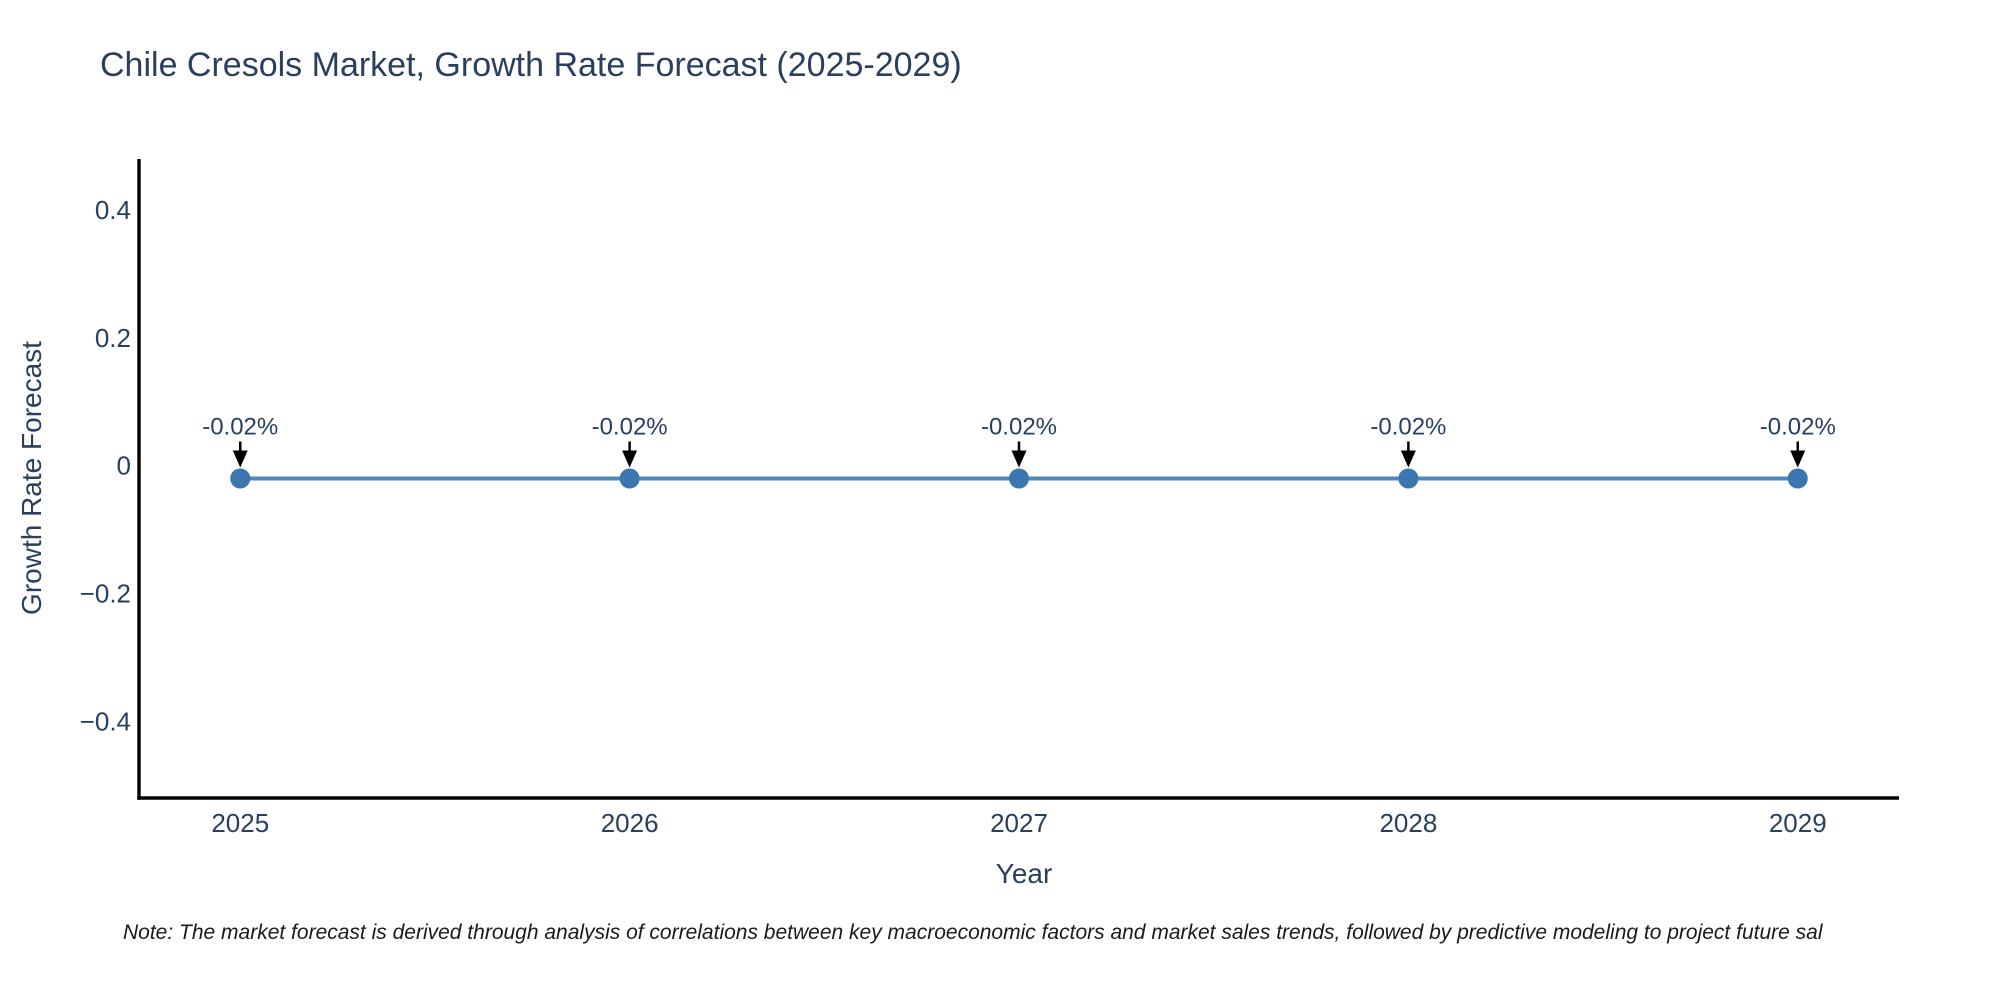  What do you see at coordinates (113, 338) in the screenshot?
I see `y-tick-label: 0.2` at bounding box center [113, 338].